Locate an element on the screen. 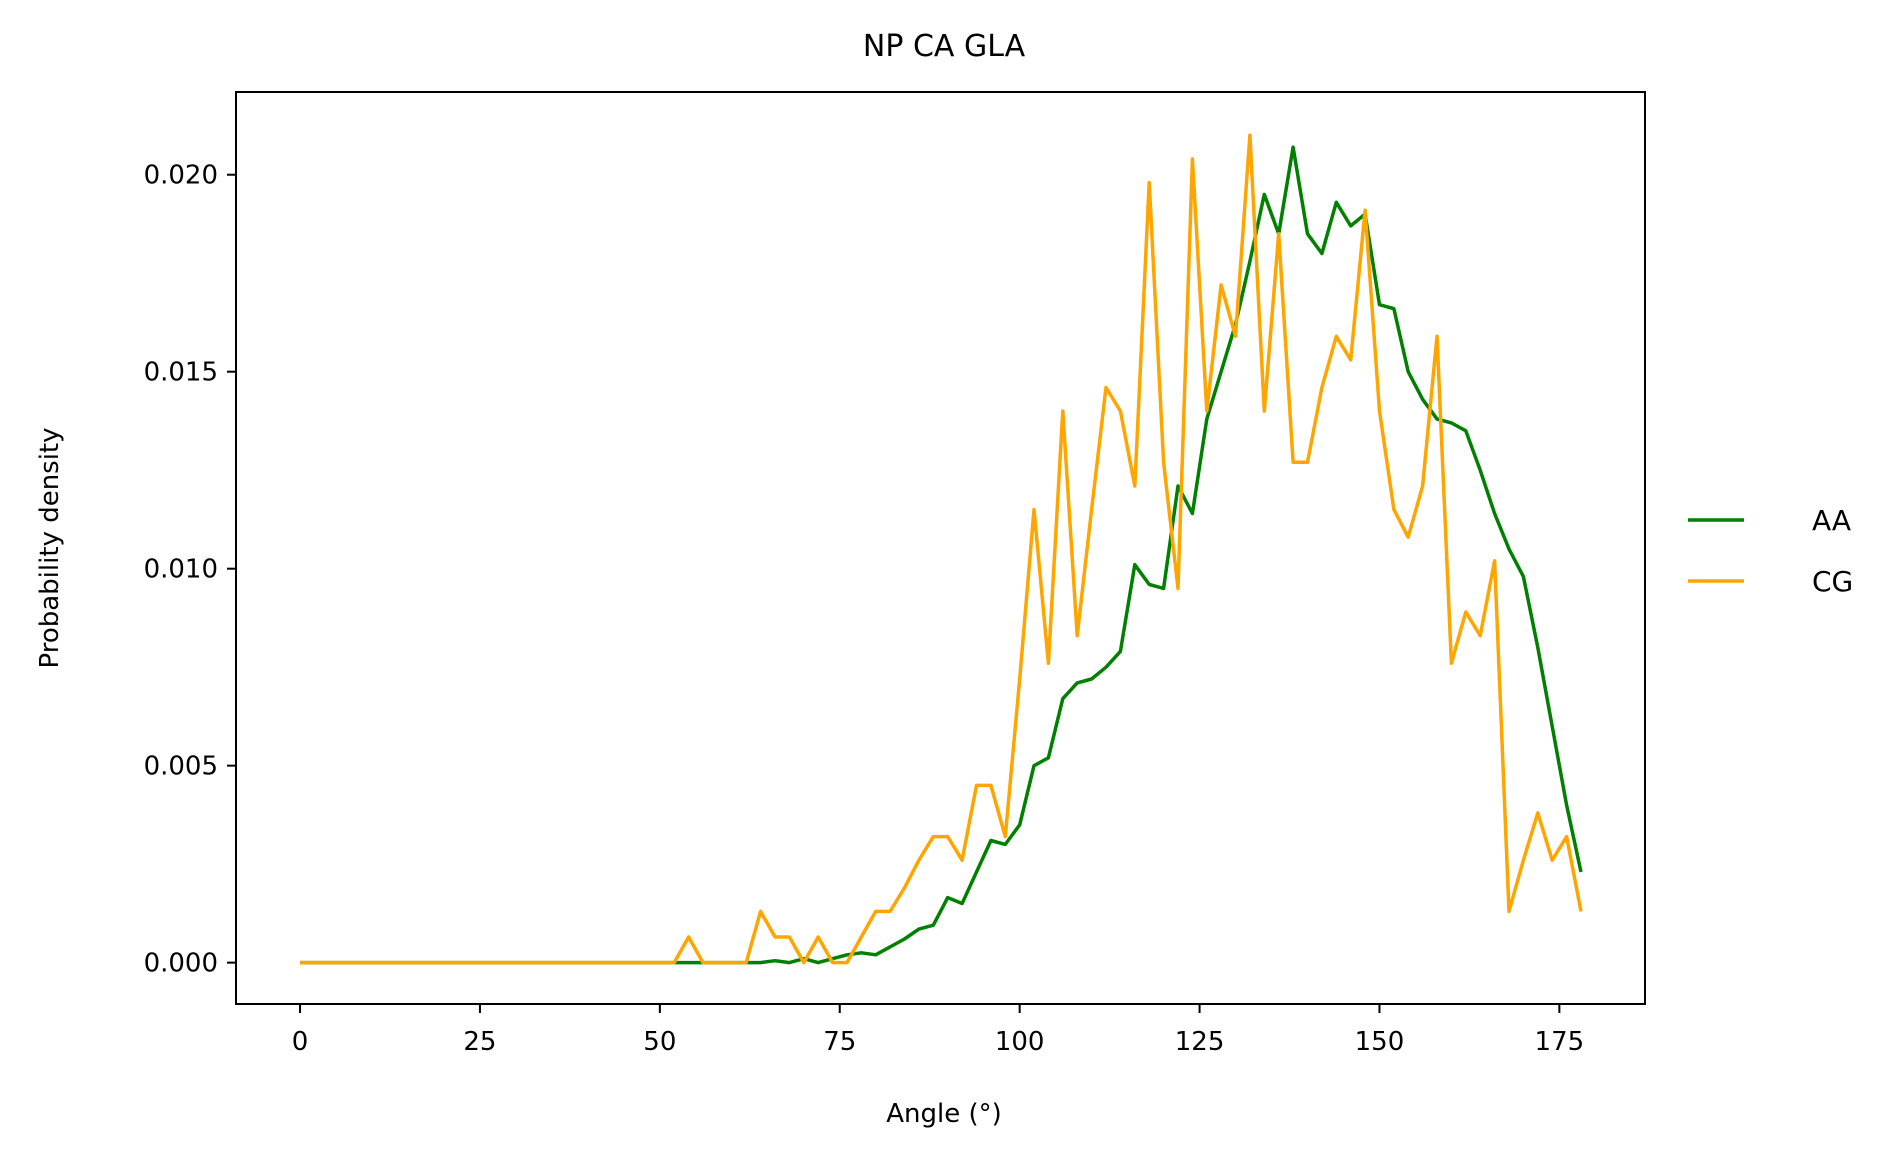 The width and height of the screenshot is (1892, 1154). x-tick-label: 75 is located at coordinates (839, 1042).